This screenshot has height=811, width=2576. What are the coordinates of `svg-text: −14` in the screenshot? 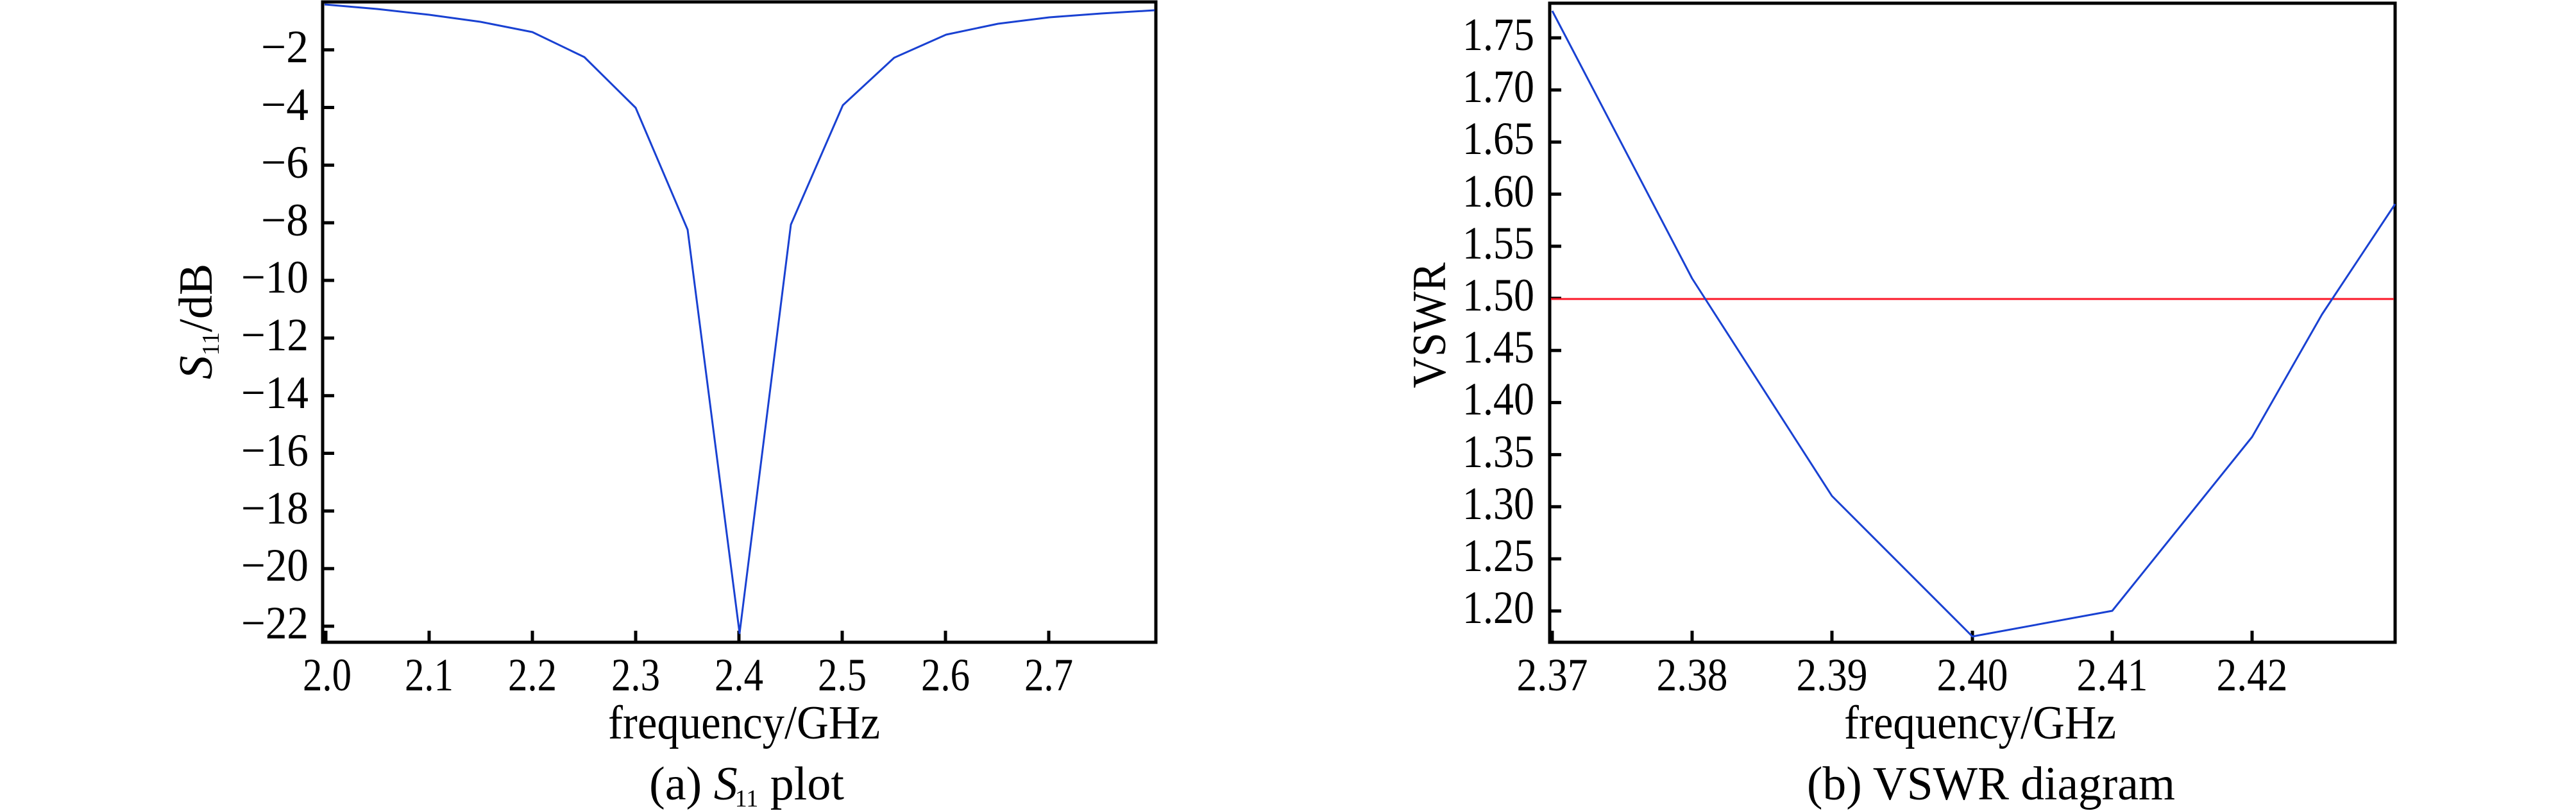 It's located at (275, 392).